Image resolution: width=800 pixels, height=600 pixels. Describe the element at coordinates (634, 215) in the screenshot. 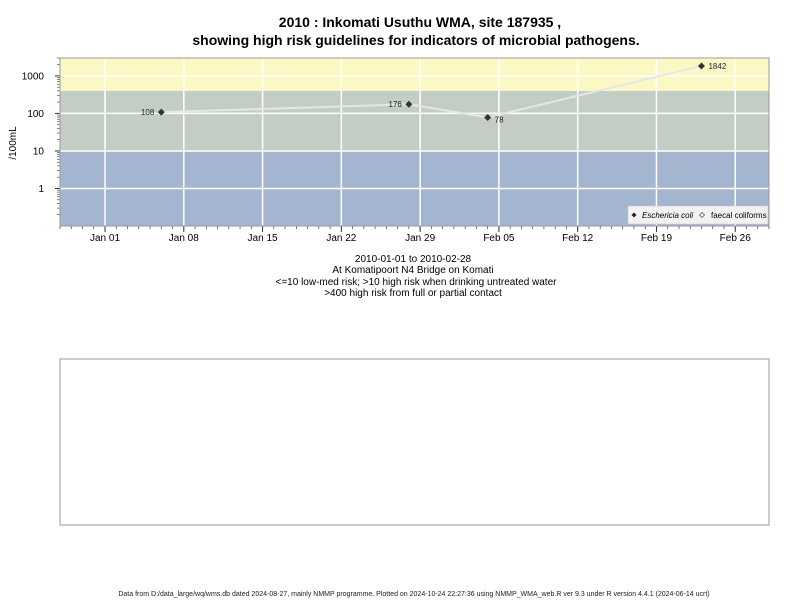

I see `legend-key-e-coli` at that location.